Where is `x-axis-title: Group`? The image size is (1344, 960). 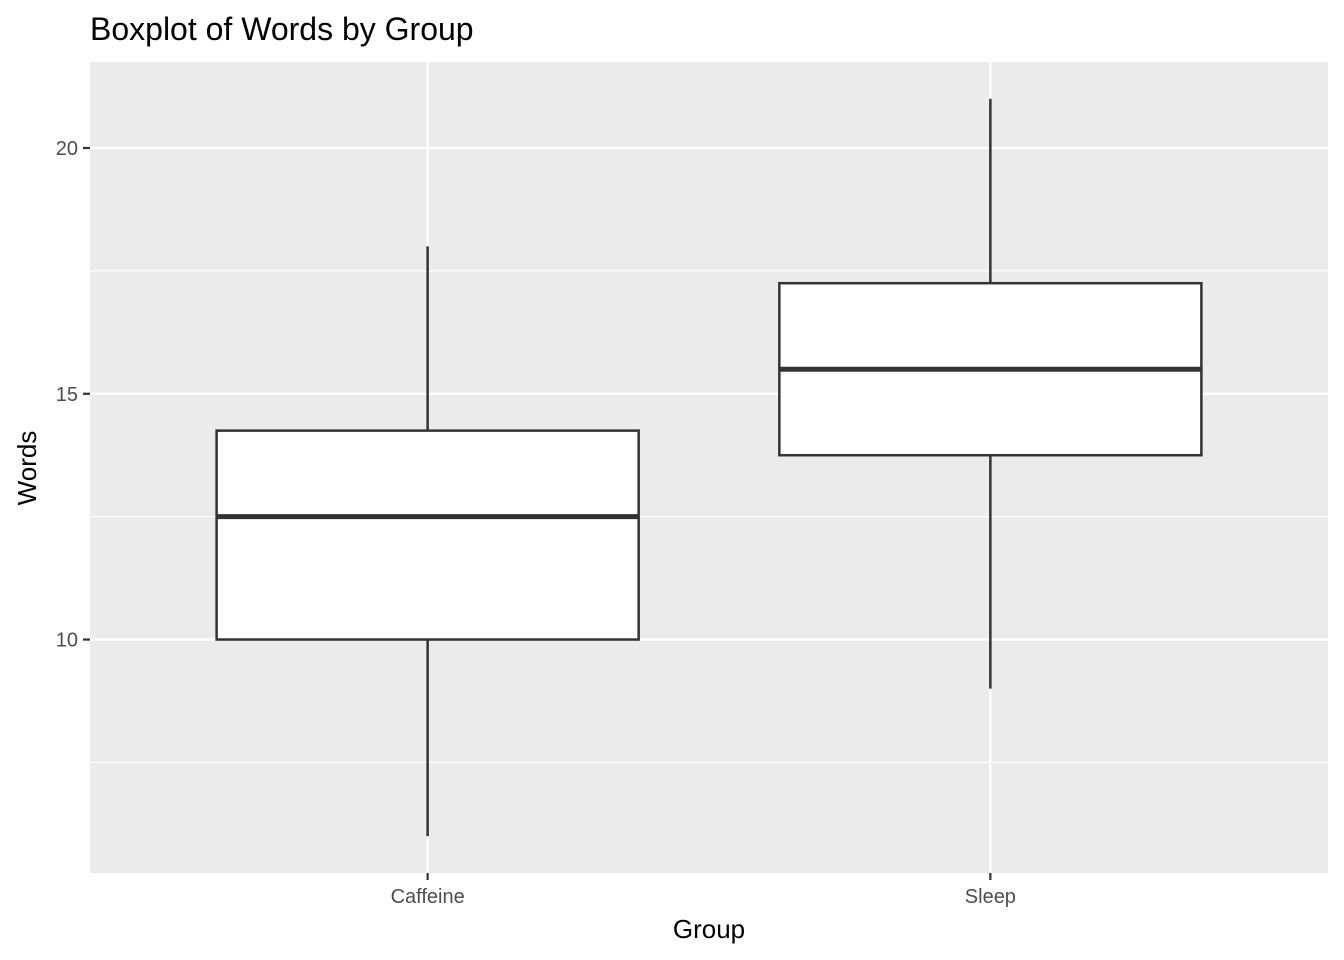
x-axis-title: Group is located at coordinates (709, 929).